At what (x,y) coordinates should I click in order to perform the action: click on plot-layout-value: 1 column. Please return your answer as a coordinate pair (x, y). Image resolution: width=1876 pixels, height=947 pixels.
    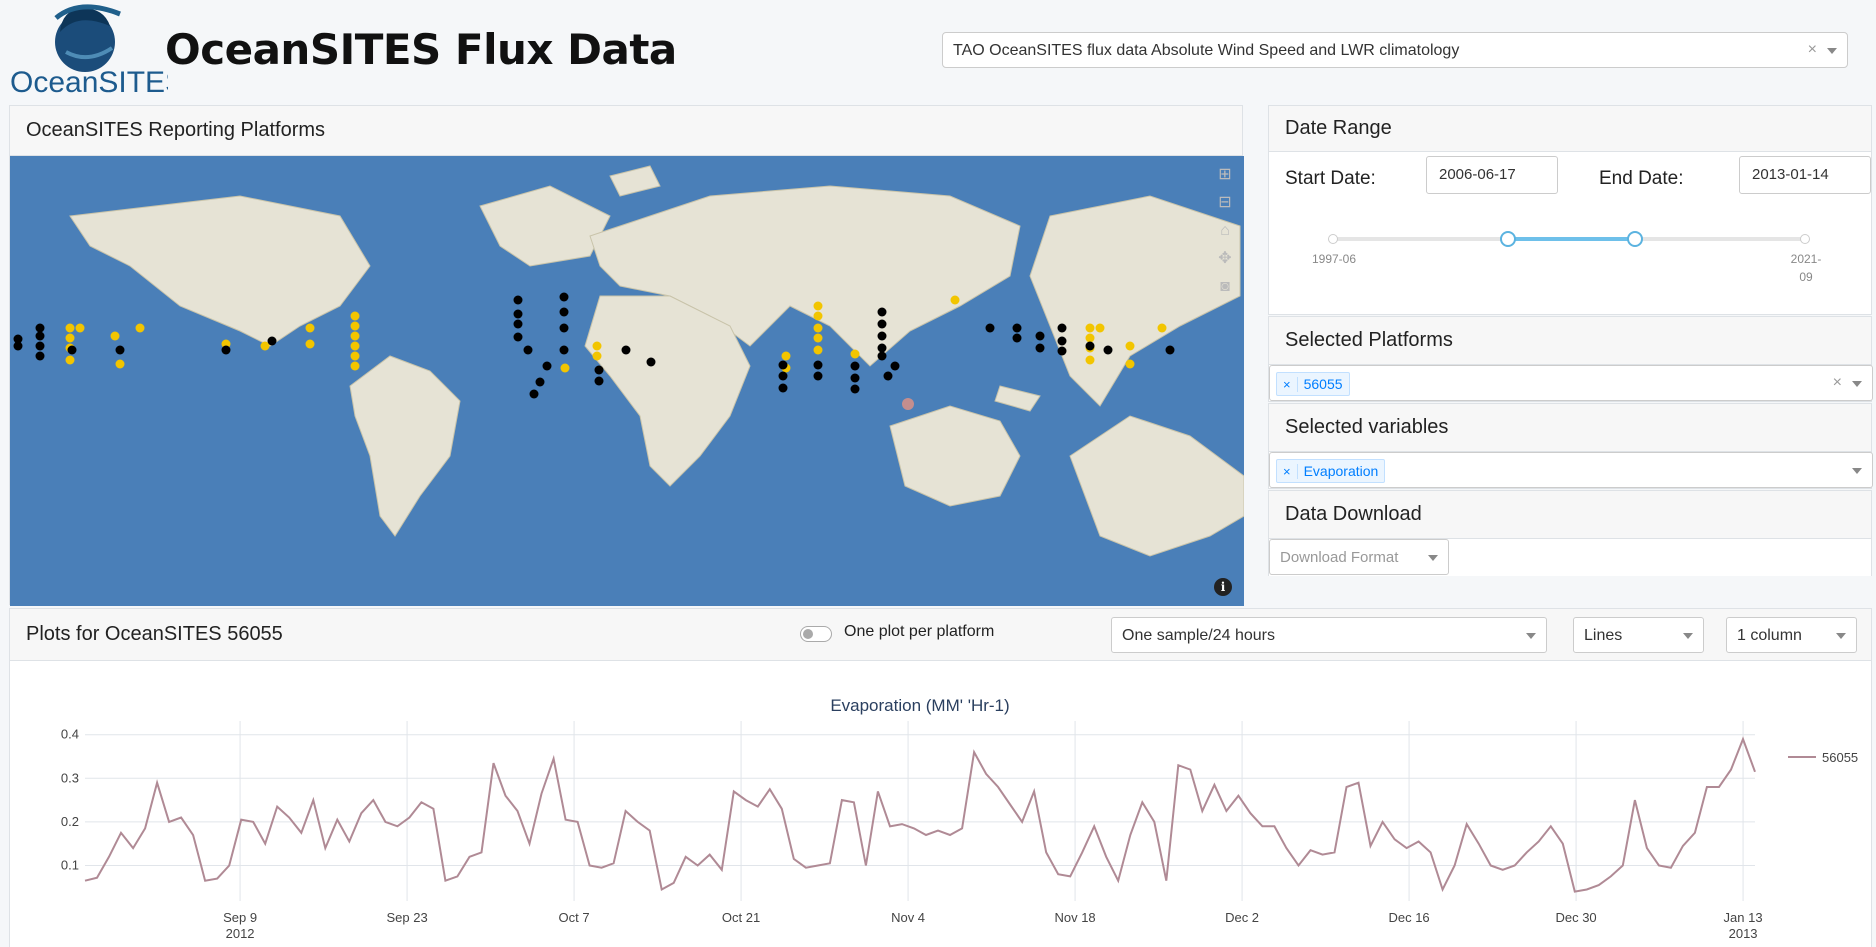
    Looking at the image, I should click on (1769, 635).